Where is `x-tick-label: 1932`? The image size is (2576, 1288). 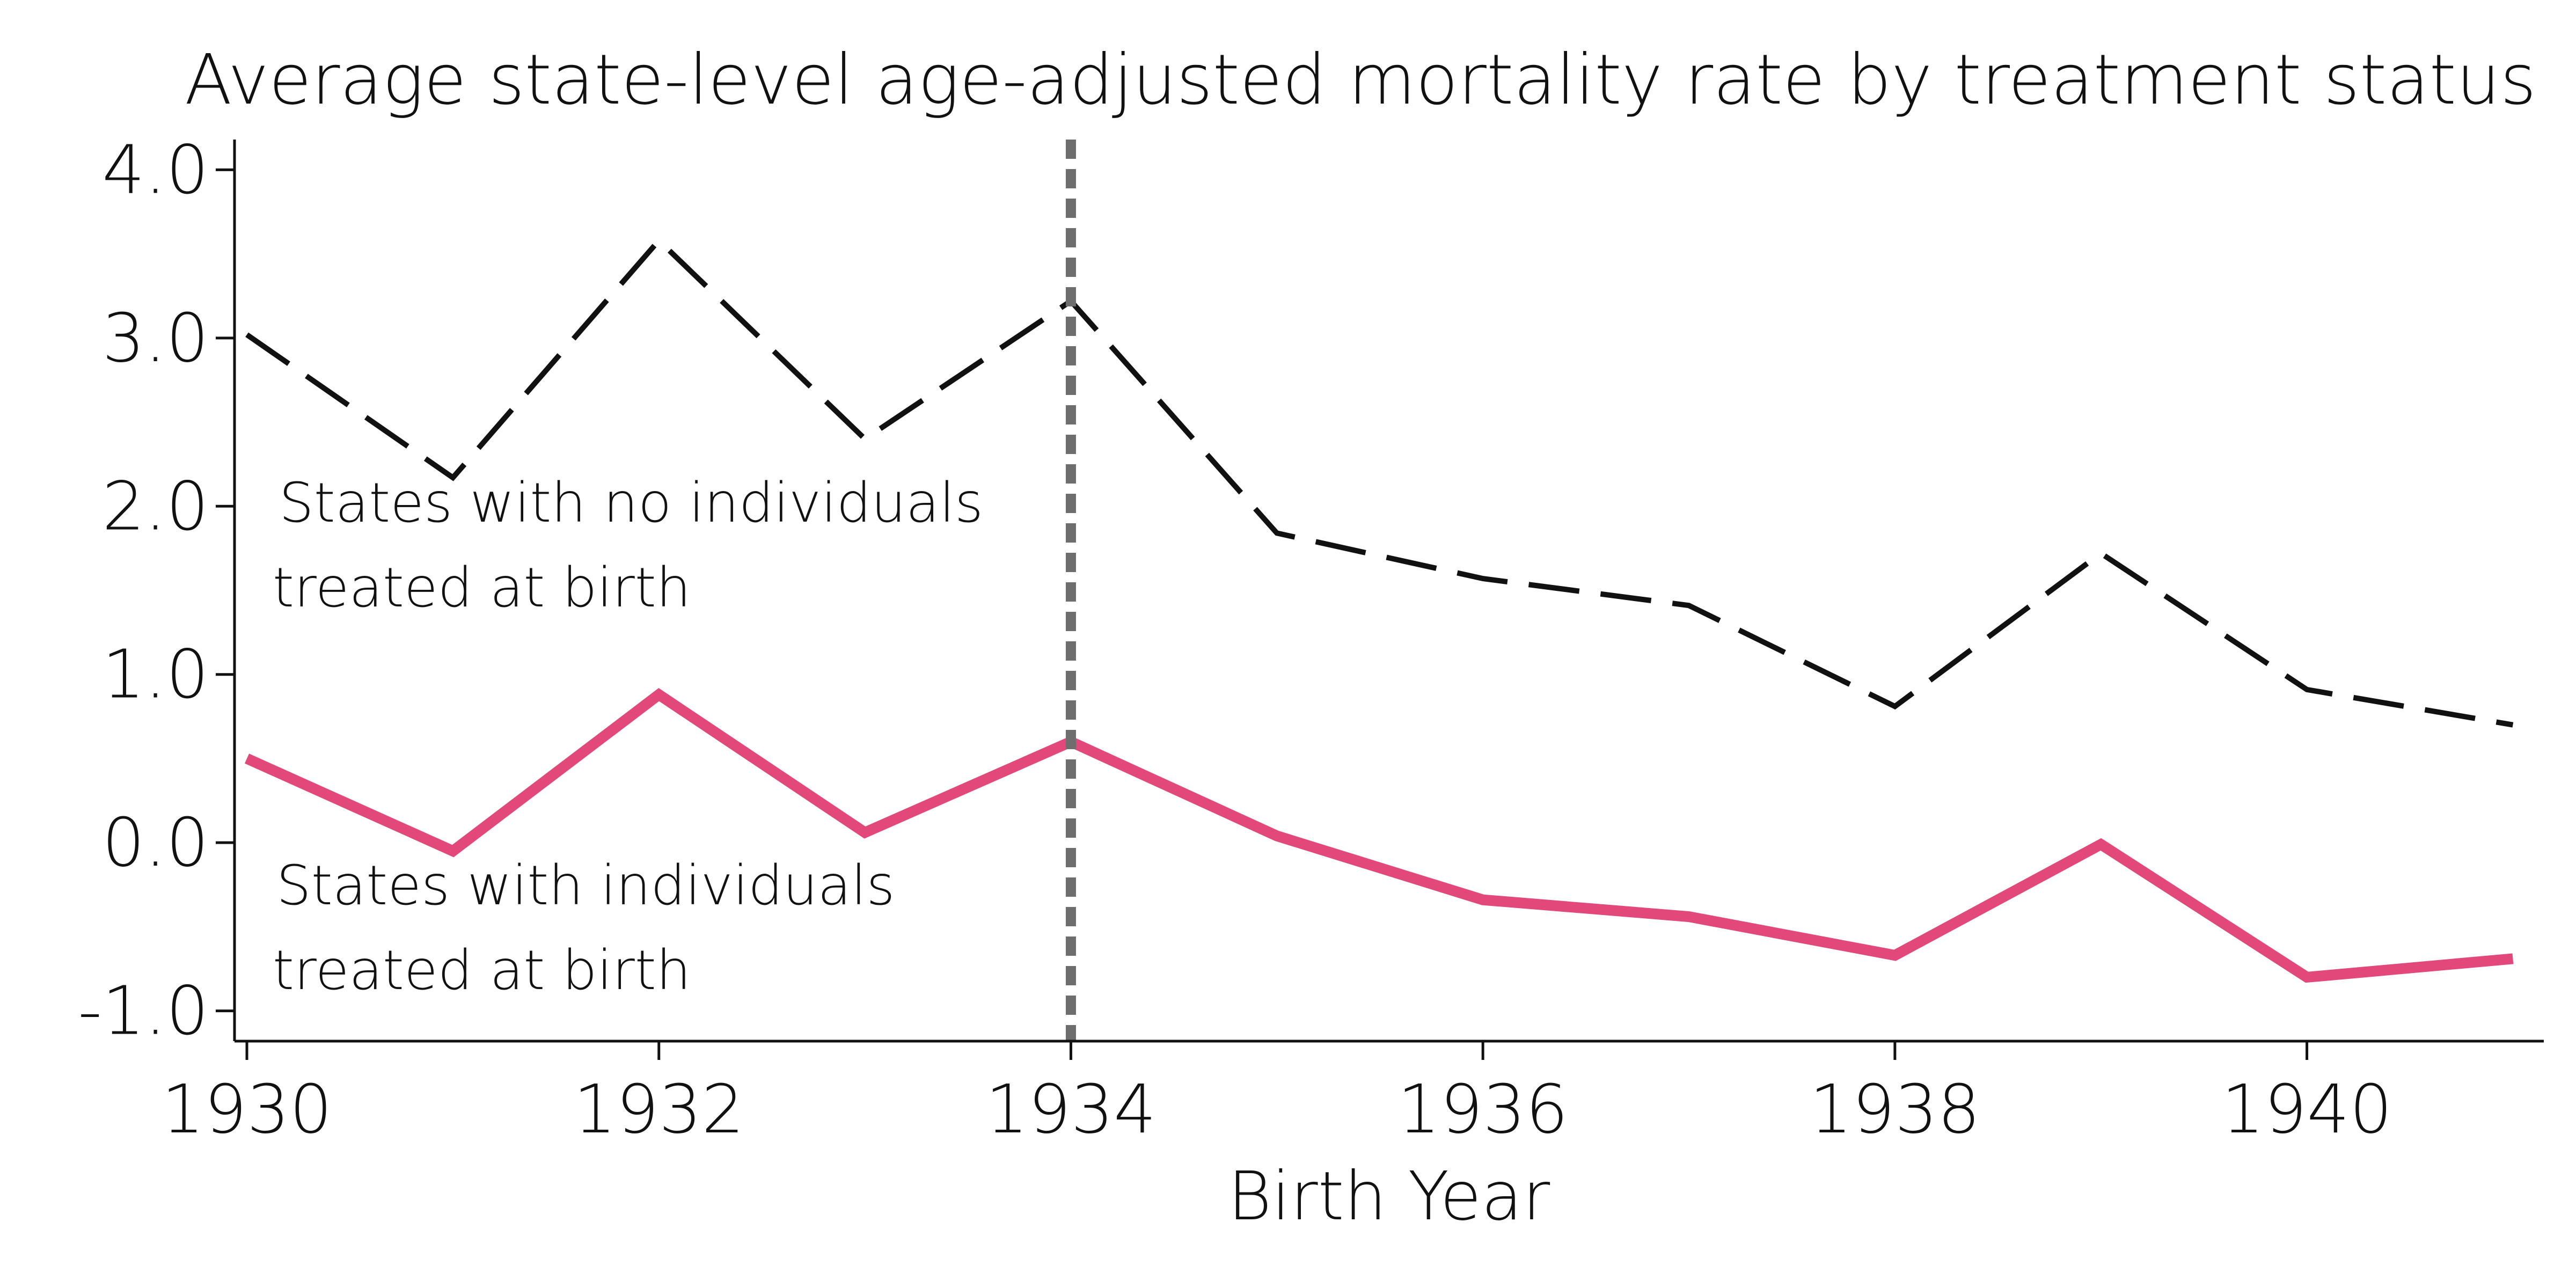 x-tick-label: 1932 is located at coordinates (659, 1109).